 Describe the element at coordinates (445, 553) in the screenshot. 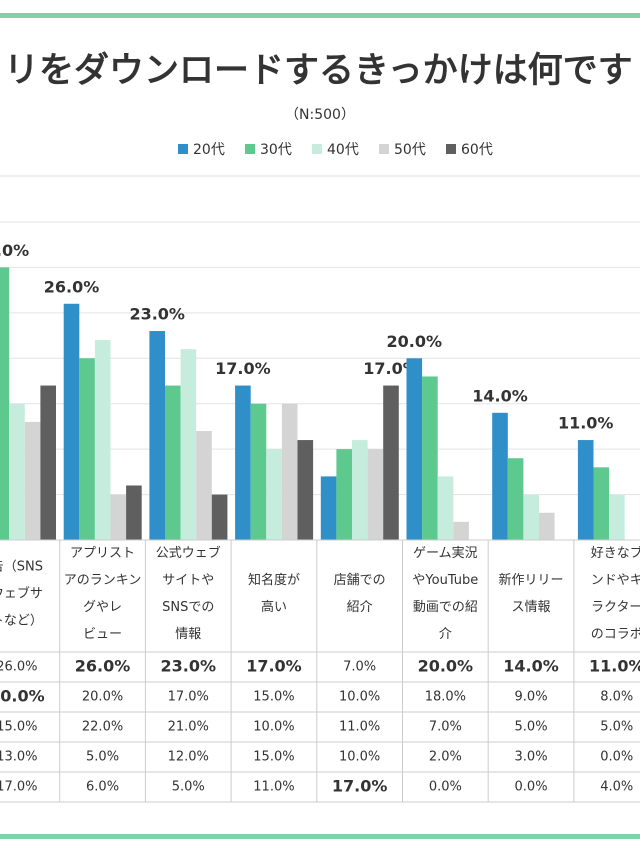

I see `category-label: ゲーム実況` at that location.